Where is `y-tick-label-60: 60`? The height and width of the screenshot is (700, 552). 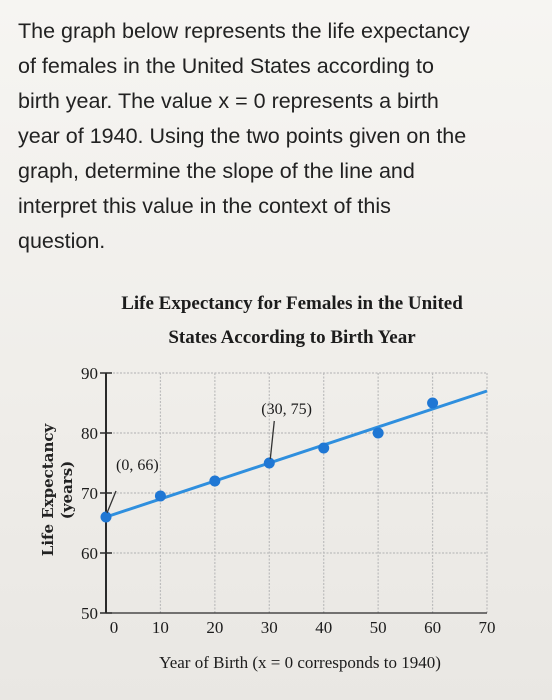
y-tick-label-60: 60 is located at coordinates (89, 553).